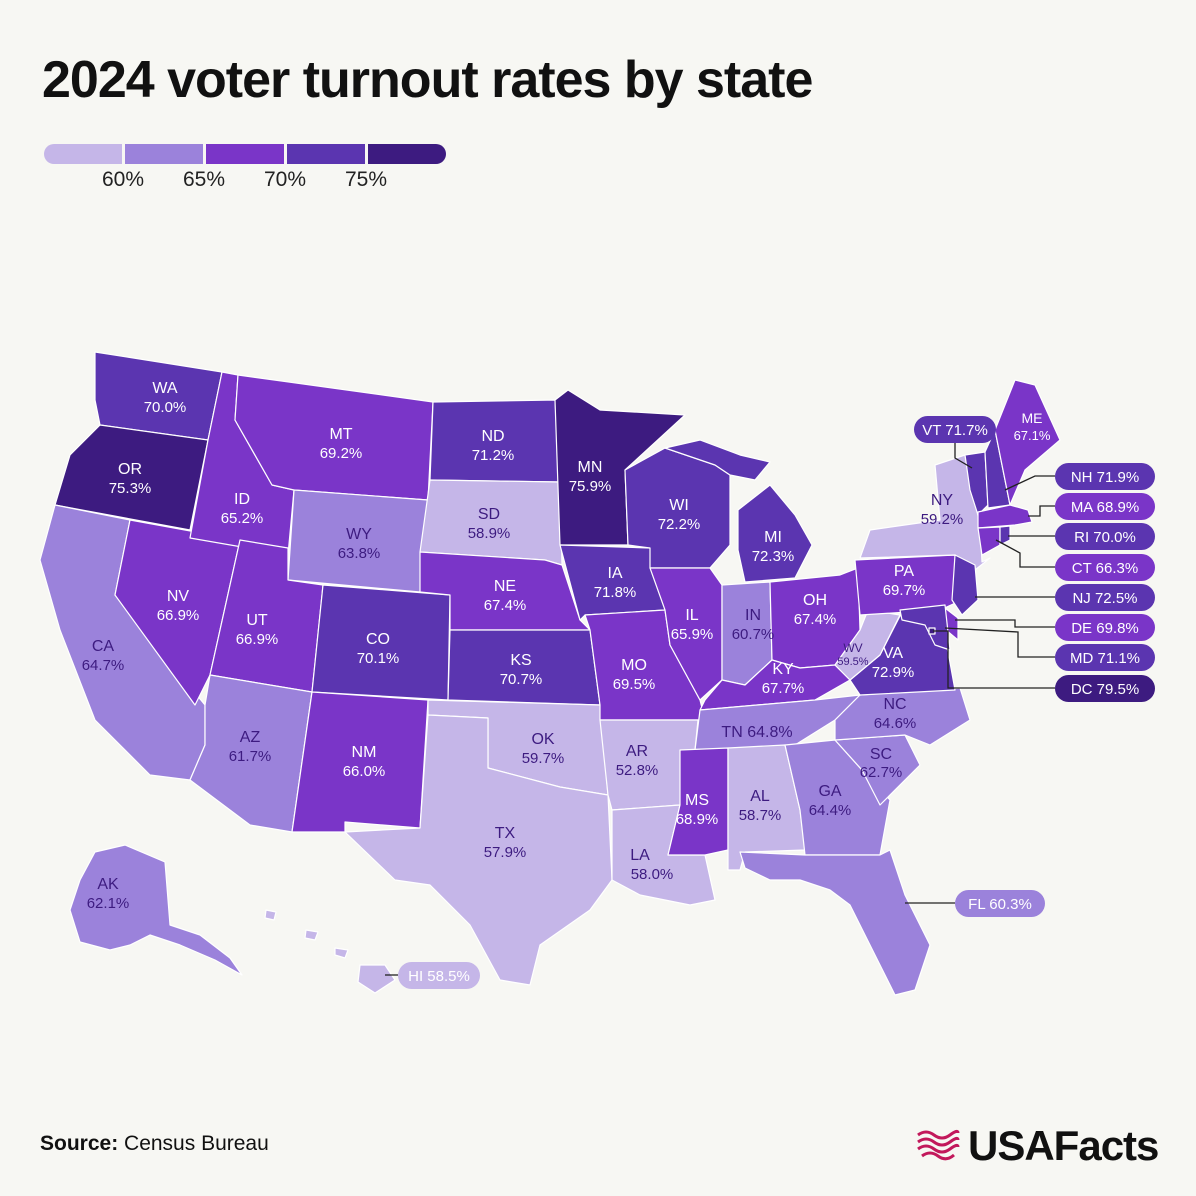 This screenshot has width=1196, height=1196. I want to click on label-wv: WV, so click(852, 648).